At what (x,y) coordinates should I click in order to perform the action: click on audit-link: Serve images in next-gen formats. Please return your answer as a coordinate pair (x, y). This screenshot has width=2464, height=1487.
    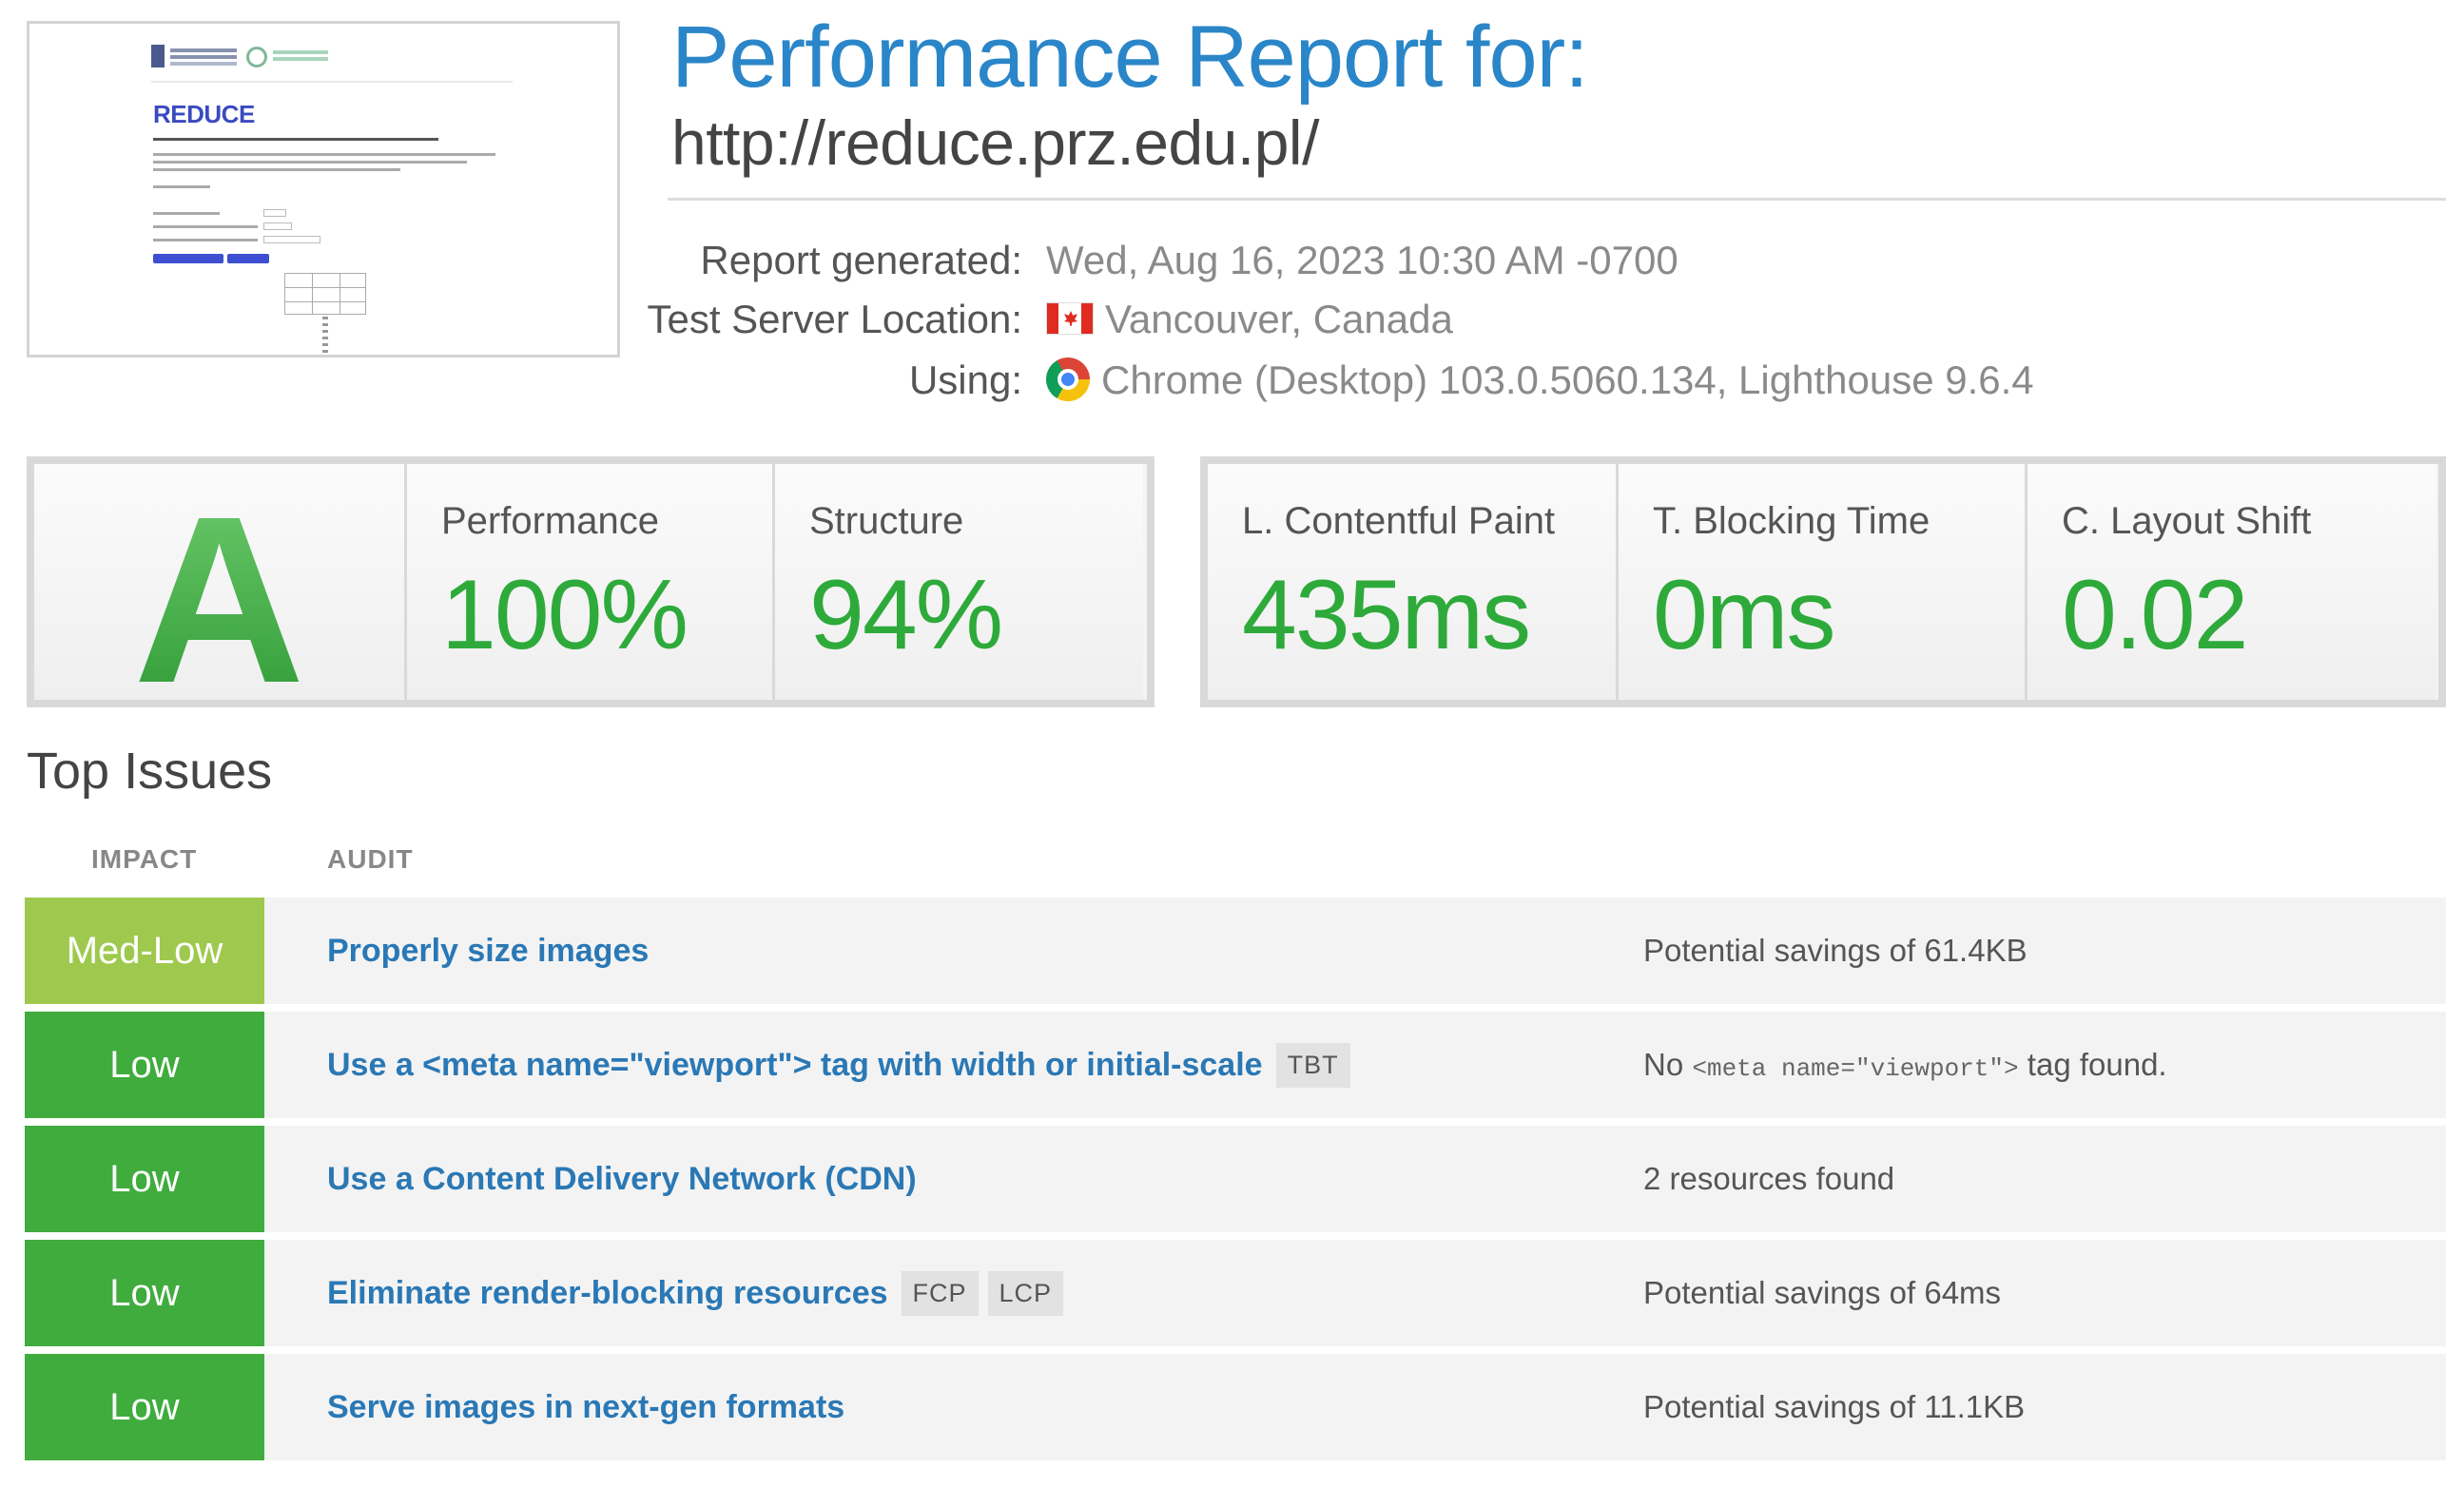
    Looking at the image, I should click on (585, 1407).